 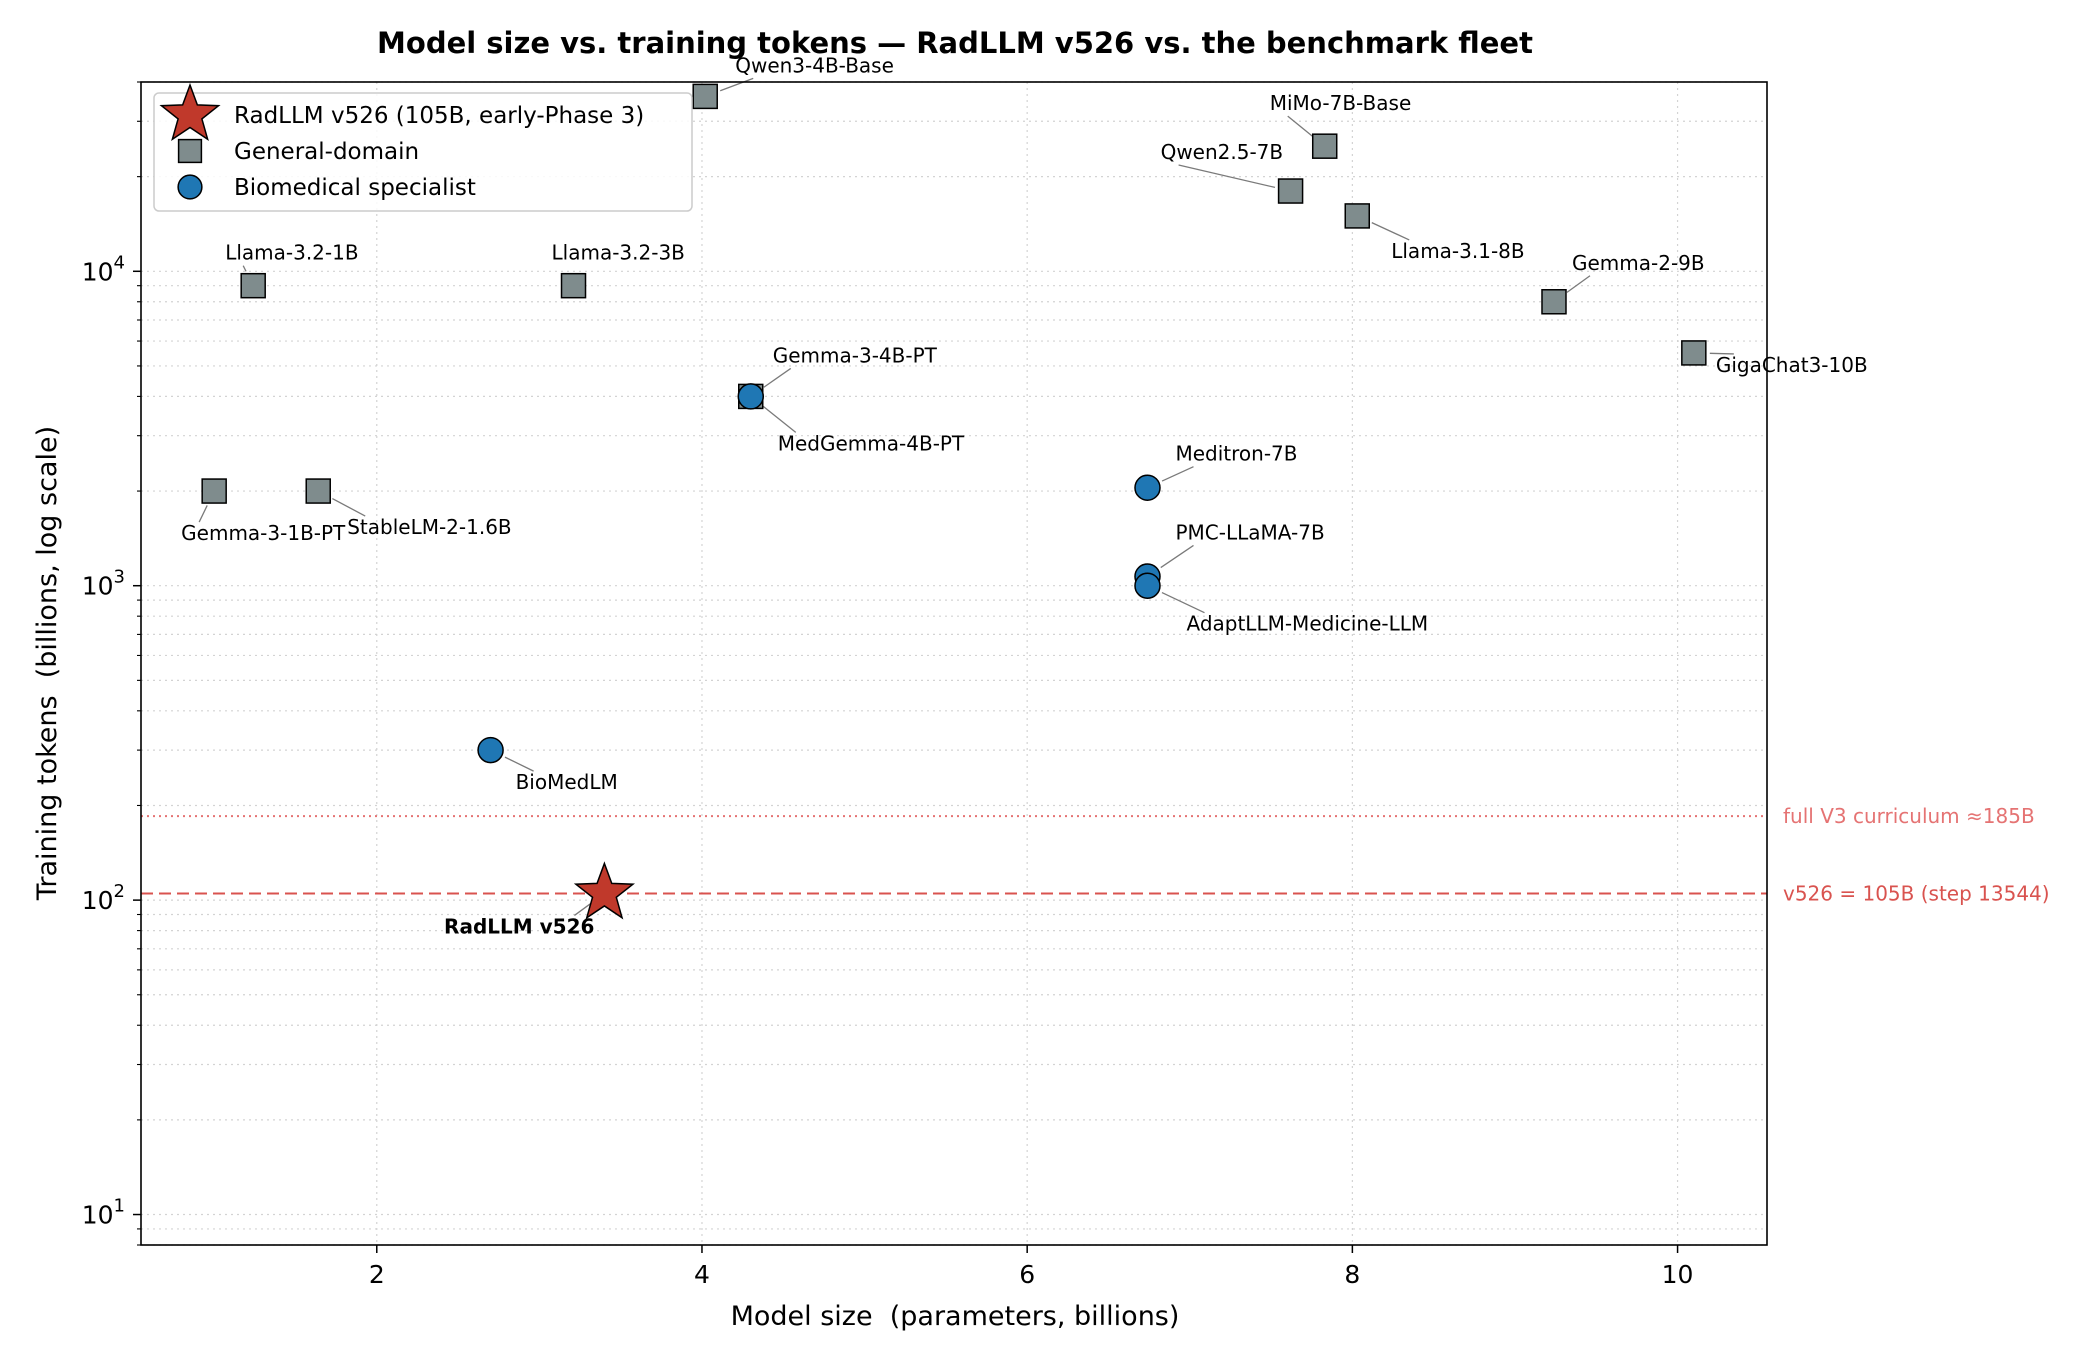 I want to click on label-stablelm-2-1-6b: StableLM-2-1.6B, so click(x=429, y=527).